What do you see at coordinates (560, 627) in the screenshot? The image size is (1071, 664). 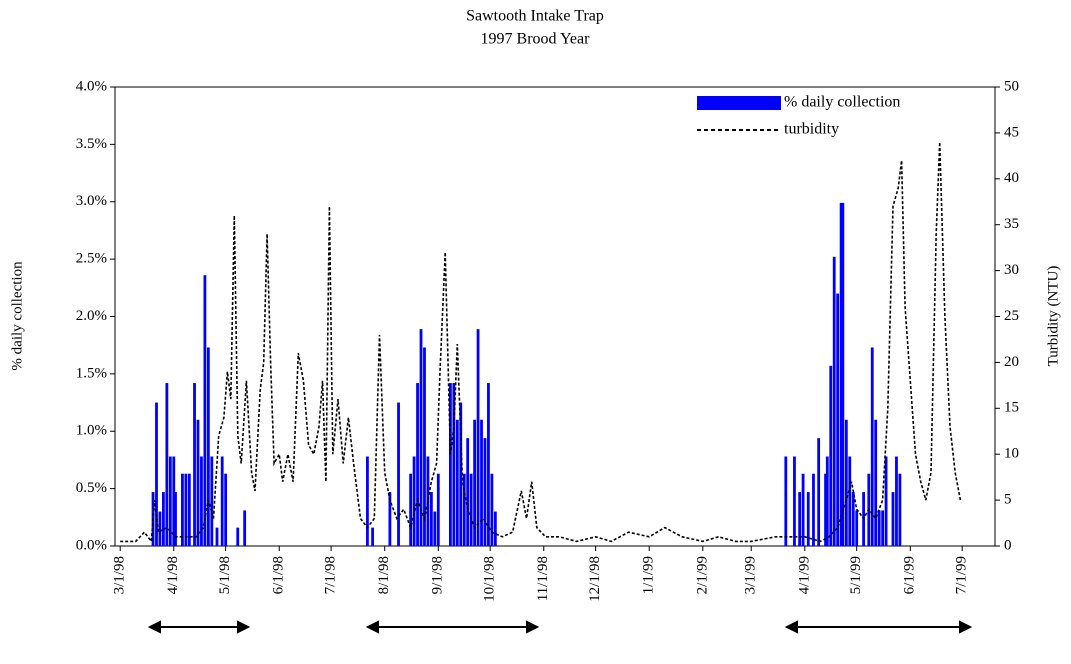 I see `period-arrows` at bounding box center [560, 627].